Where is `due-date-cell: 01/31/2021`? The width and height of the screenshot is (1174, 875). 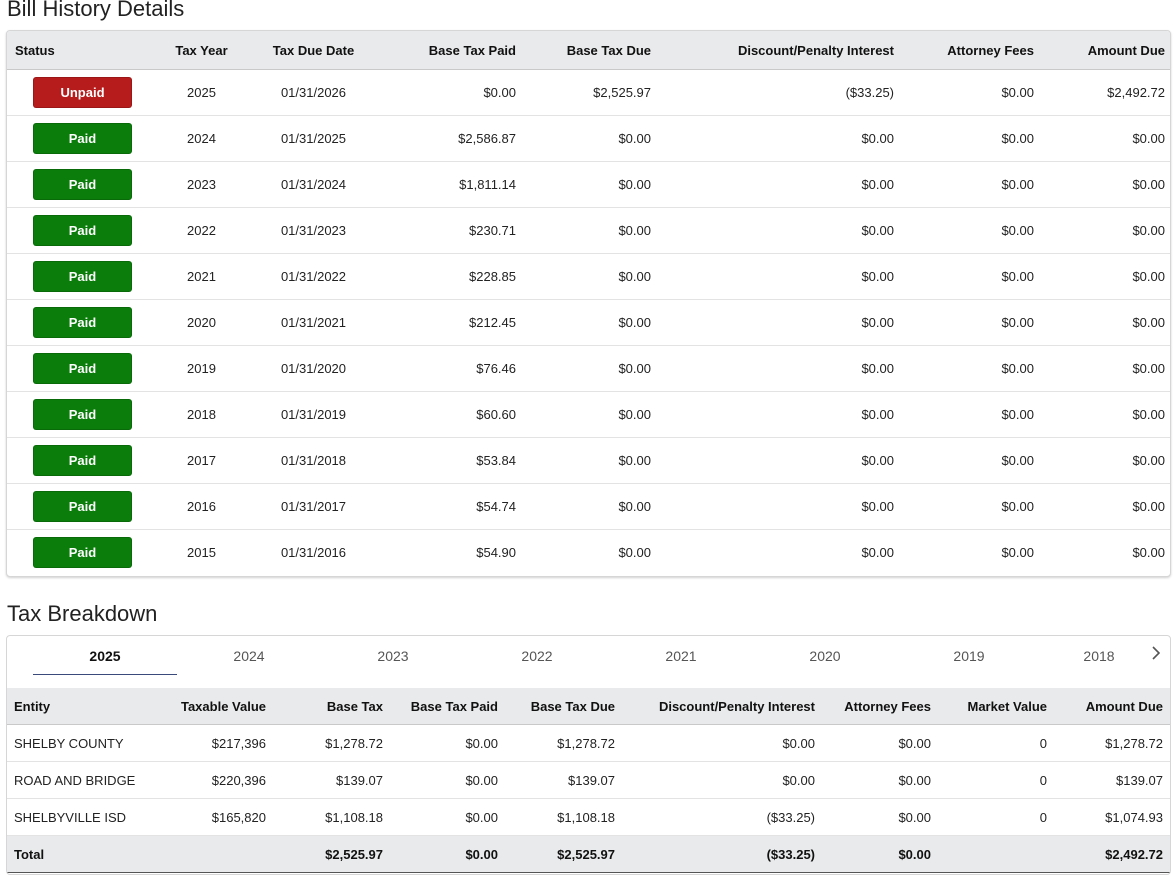 due-date-cell: 01/31/2021 is located at coordinates (313, 322).